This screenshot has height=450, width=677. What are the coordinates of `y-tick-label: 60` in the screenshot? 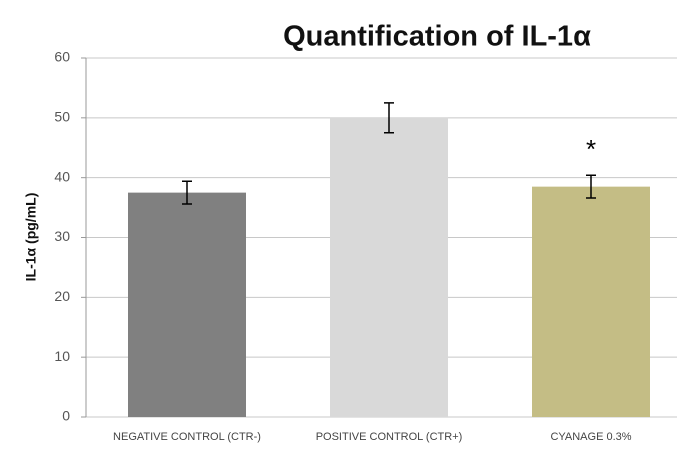 It's located at (62, 57).